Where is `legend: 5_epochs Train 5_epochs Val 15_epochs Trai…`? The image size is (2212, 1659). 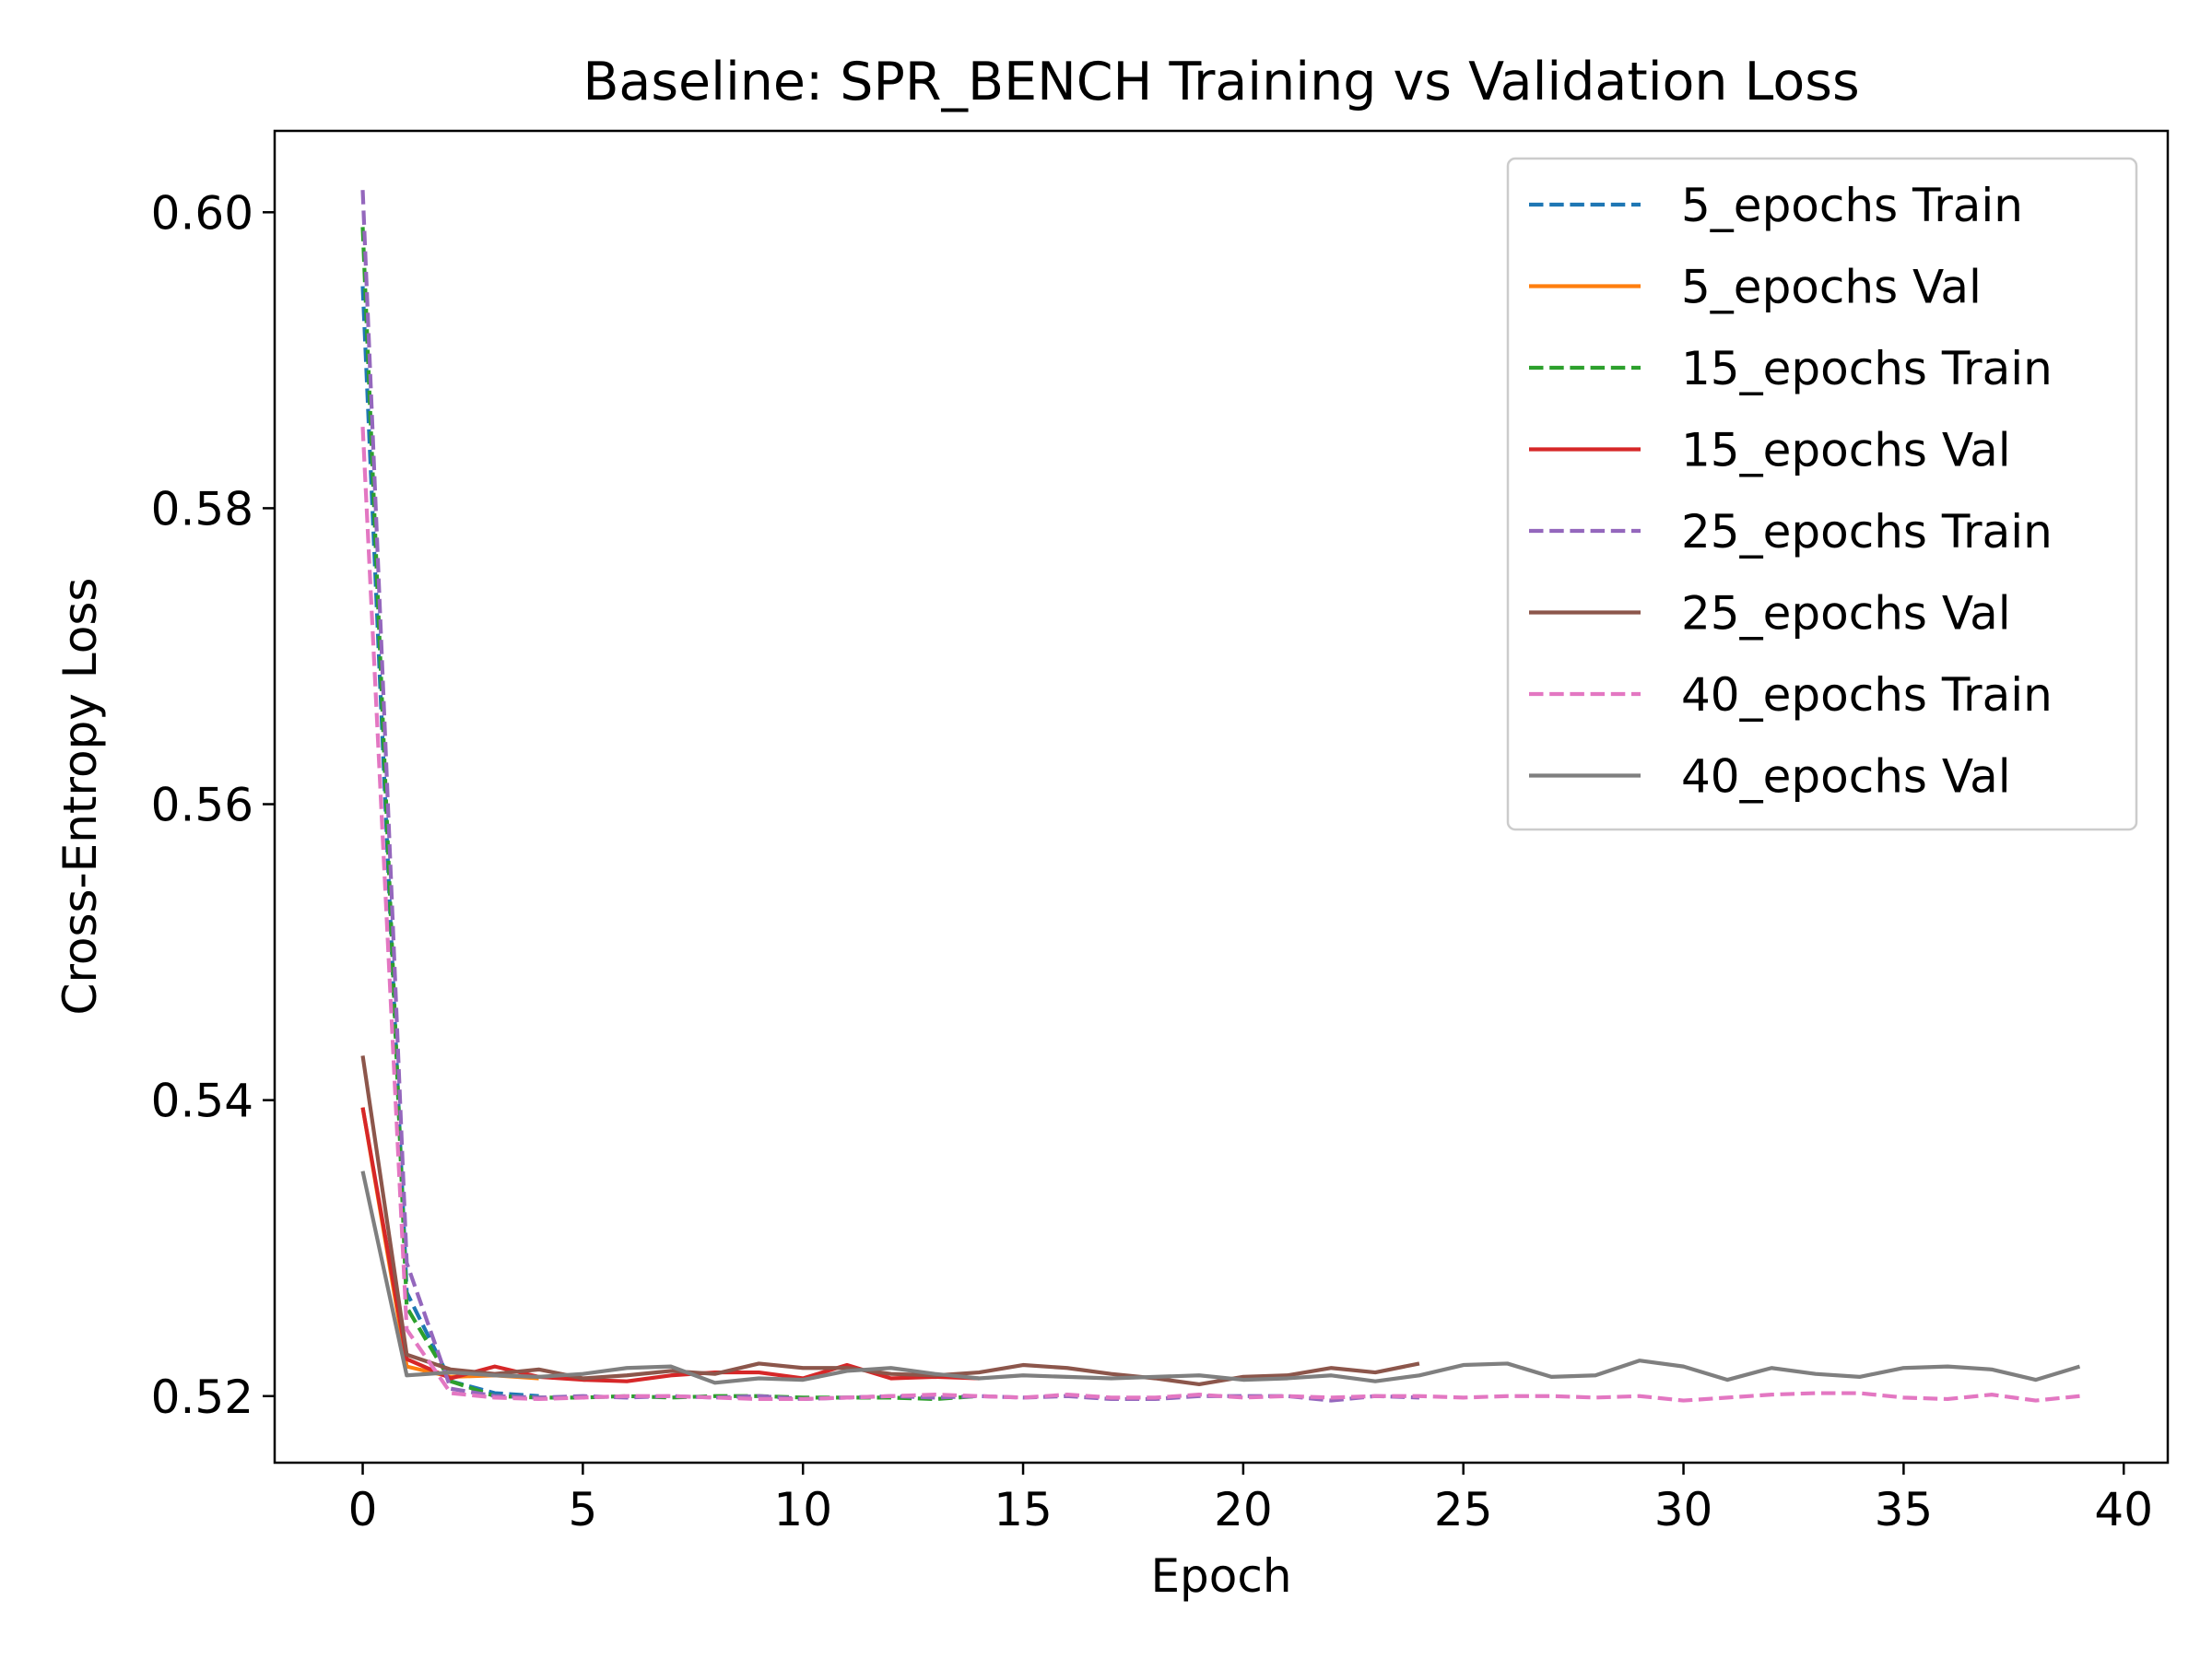 legend: 5_epochs Train 5_epochs Val 15_epochs Trai… is located at coordinates (1822, 494).